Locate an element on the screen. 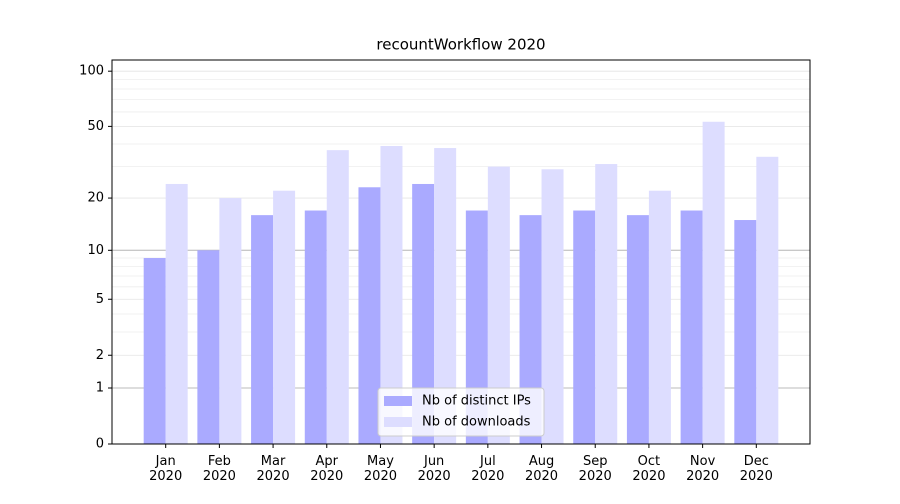  y-tick-label: 10 is located at coordinates (95, 250).